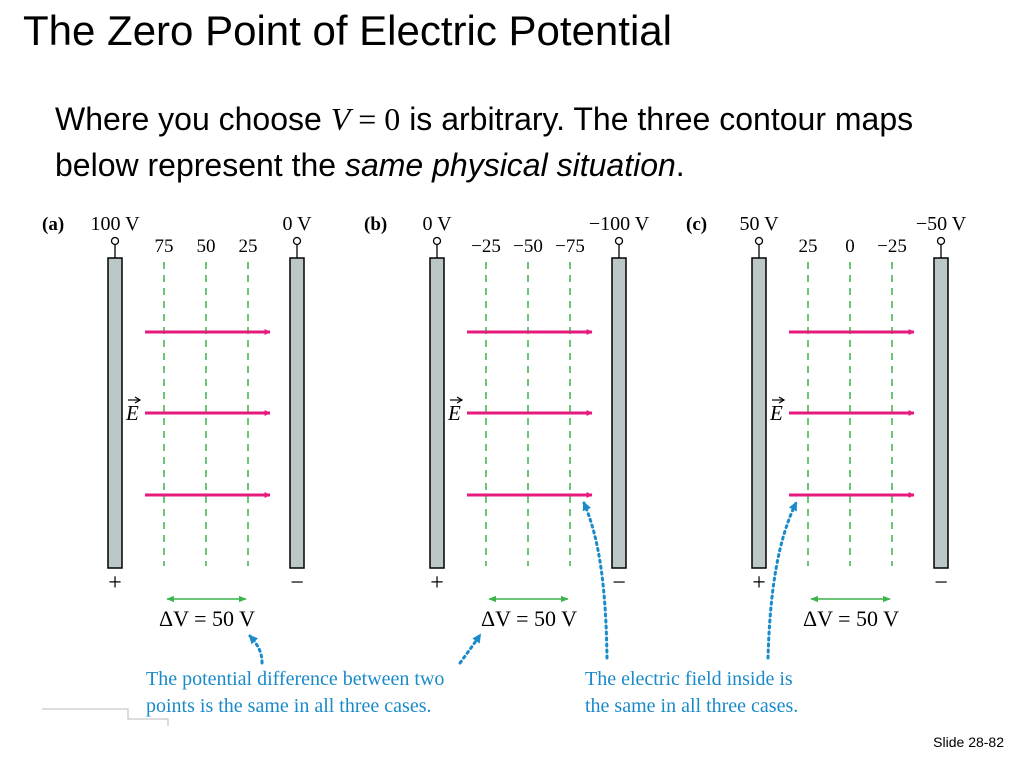 The height and width of the screenshot is (768, 1024). What do you see at coordinates (132, 413) in the screenshot?
I see `field-label-a: E` at bounding box center [132, 413].